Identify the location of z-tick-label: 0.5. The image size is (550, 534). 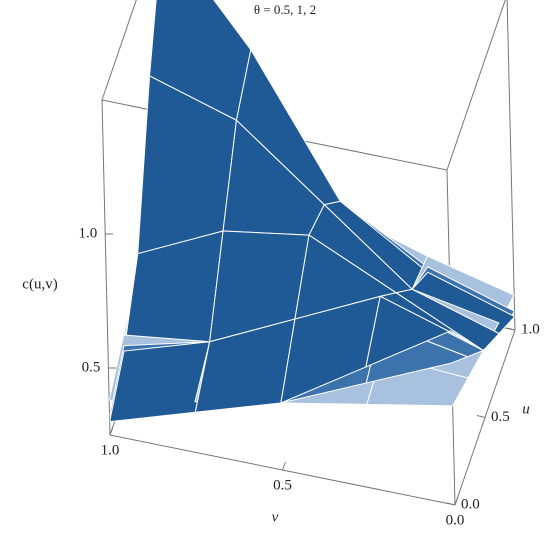
(91, 367).